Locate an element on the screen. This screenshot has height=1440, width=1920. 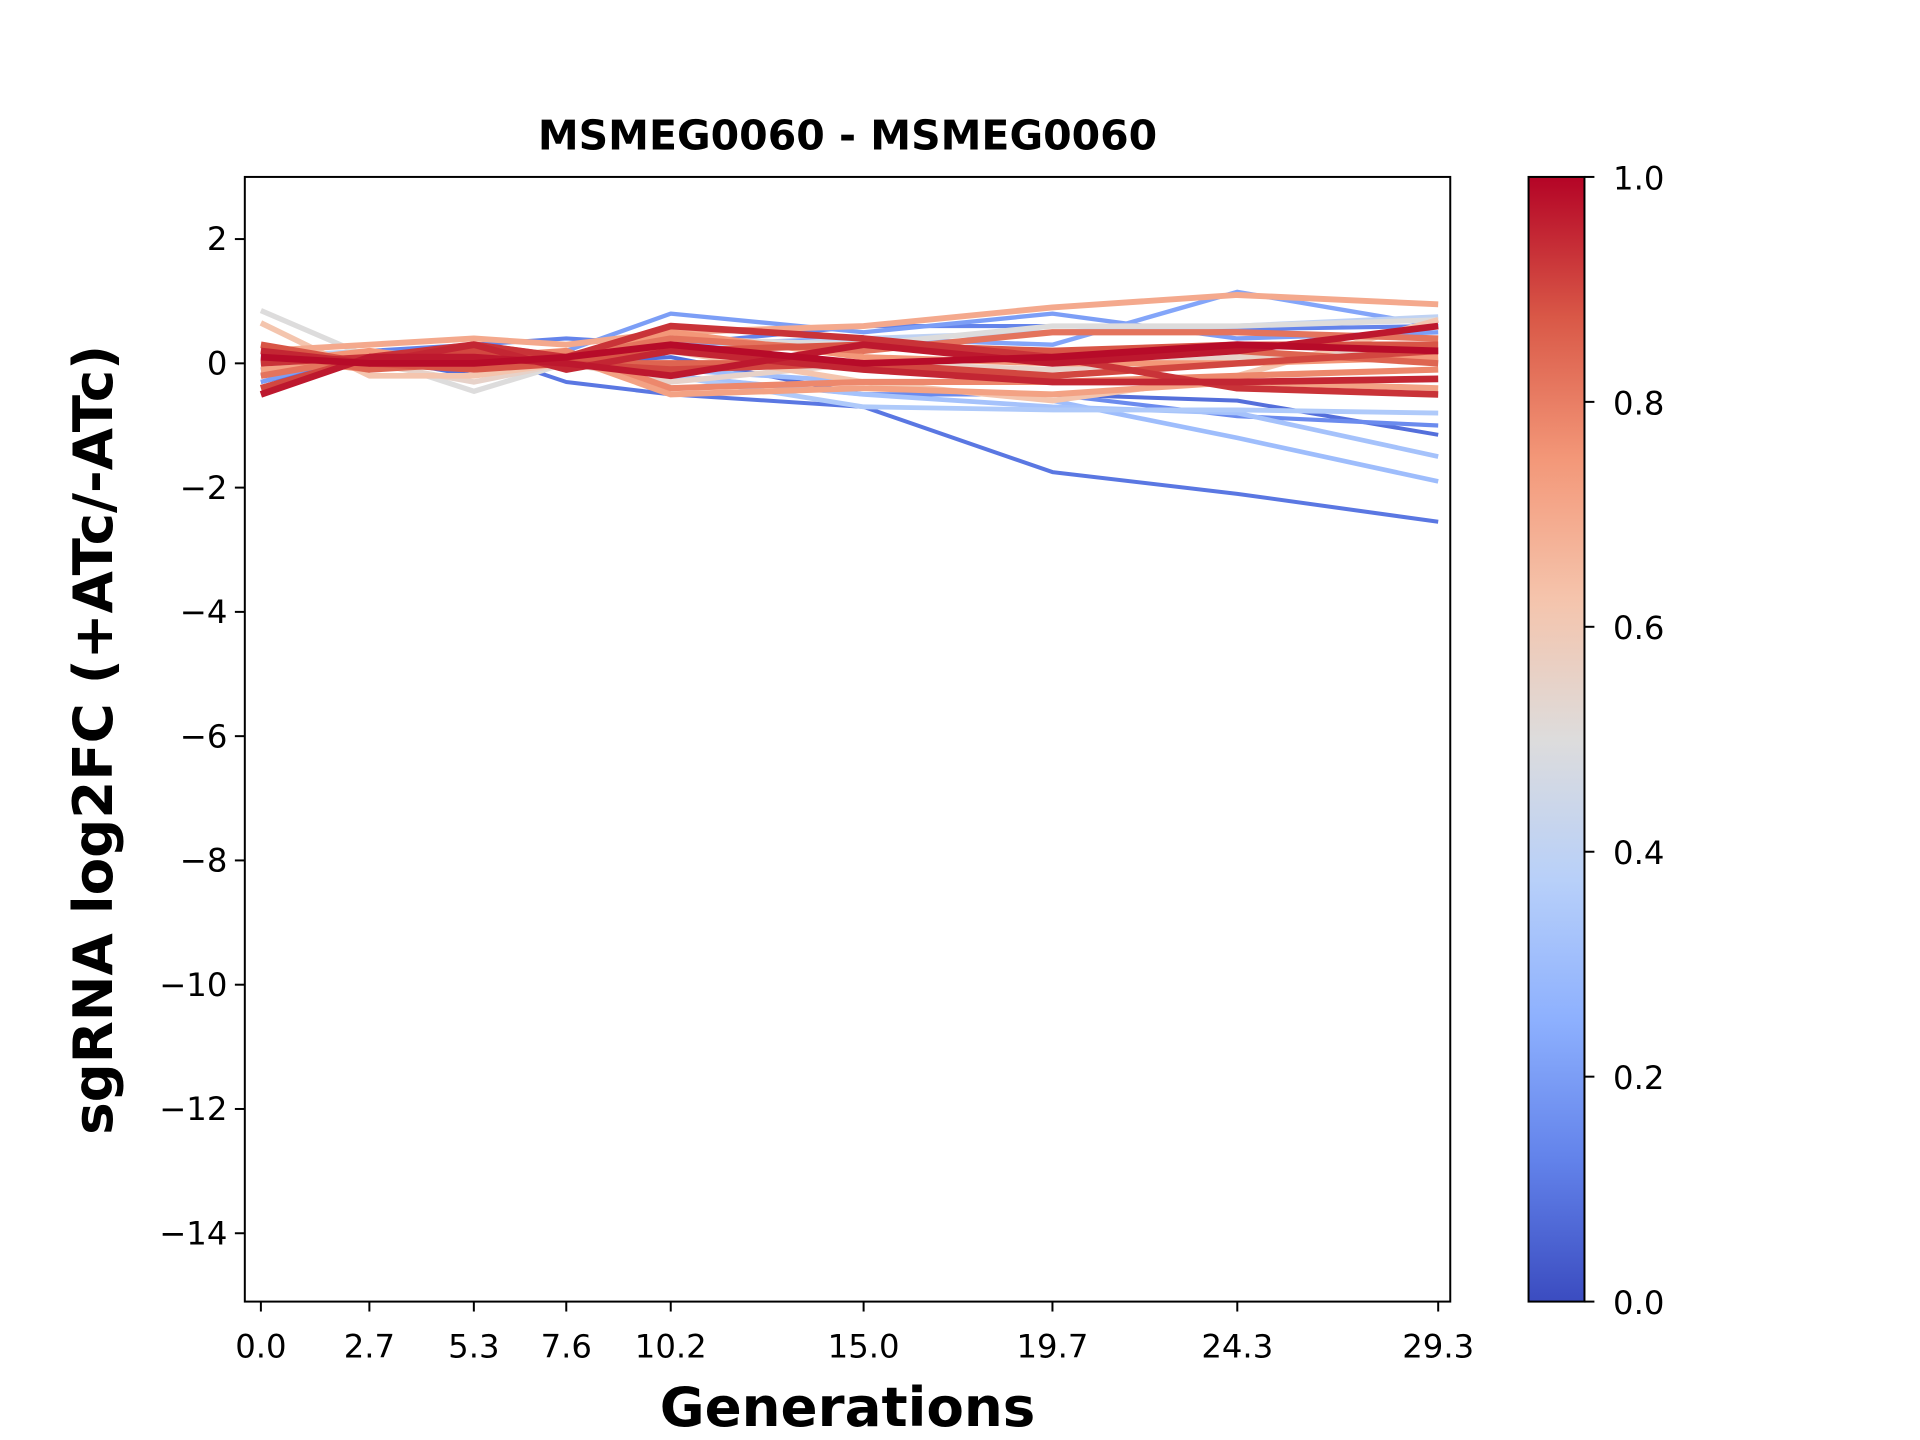
colorbar-tick-label: 0.2 is located at coordinates (1638, 1078).